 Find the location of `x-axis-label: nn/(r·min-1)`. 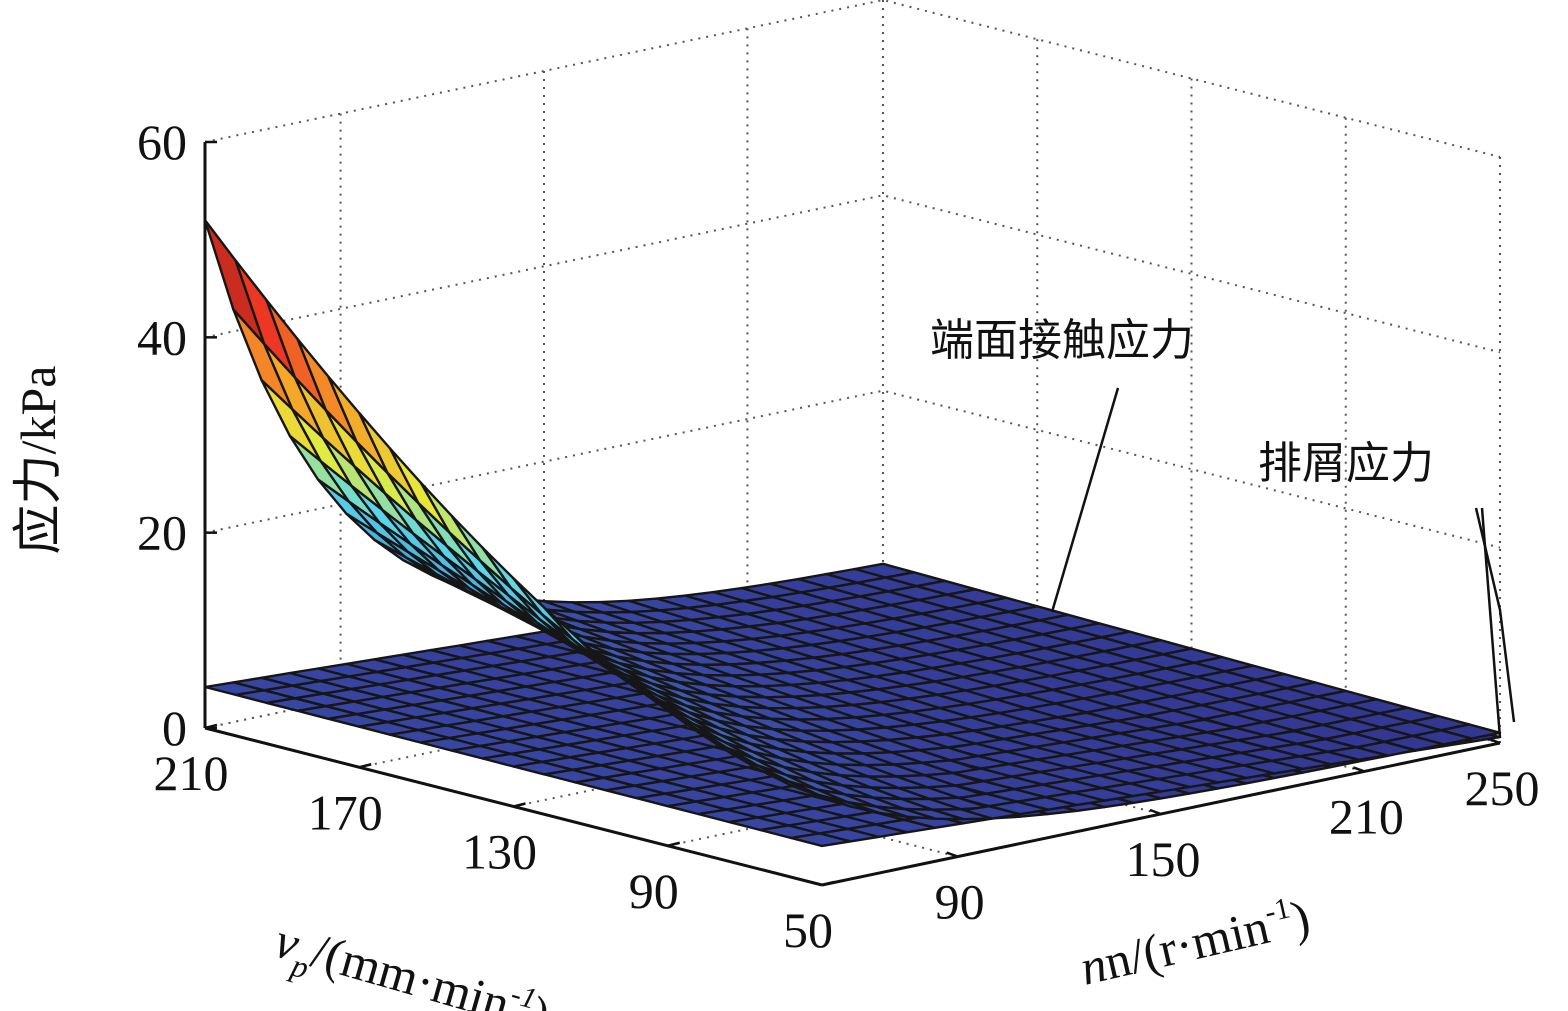

x-axis-label: nn/(r·min-1) is located at coordinates (1195, 942).